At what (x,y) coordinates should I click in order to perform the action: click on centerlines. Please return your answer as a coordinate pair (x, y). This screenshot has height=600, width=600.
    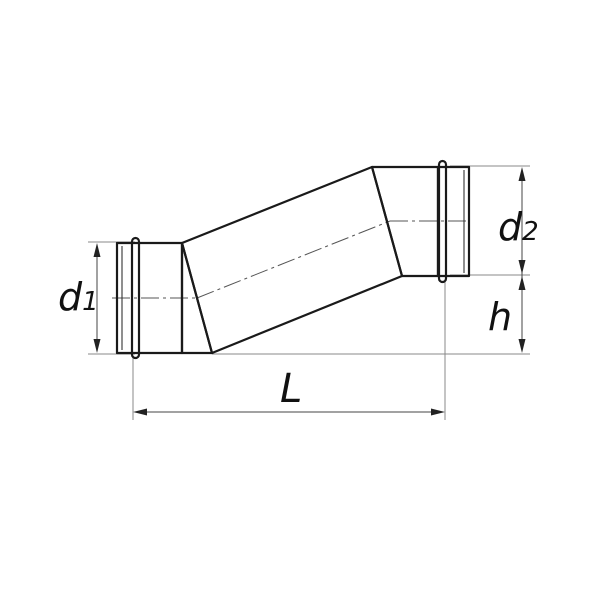
    Looking at the image, I should click on (290, 259).